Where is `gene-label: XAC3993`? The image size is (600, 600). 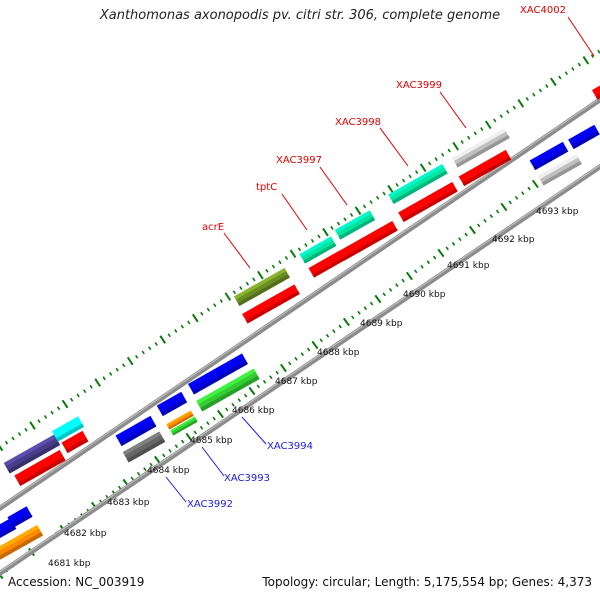
gene-label: XAC3993 is located at coordinates (247, 478).